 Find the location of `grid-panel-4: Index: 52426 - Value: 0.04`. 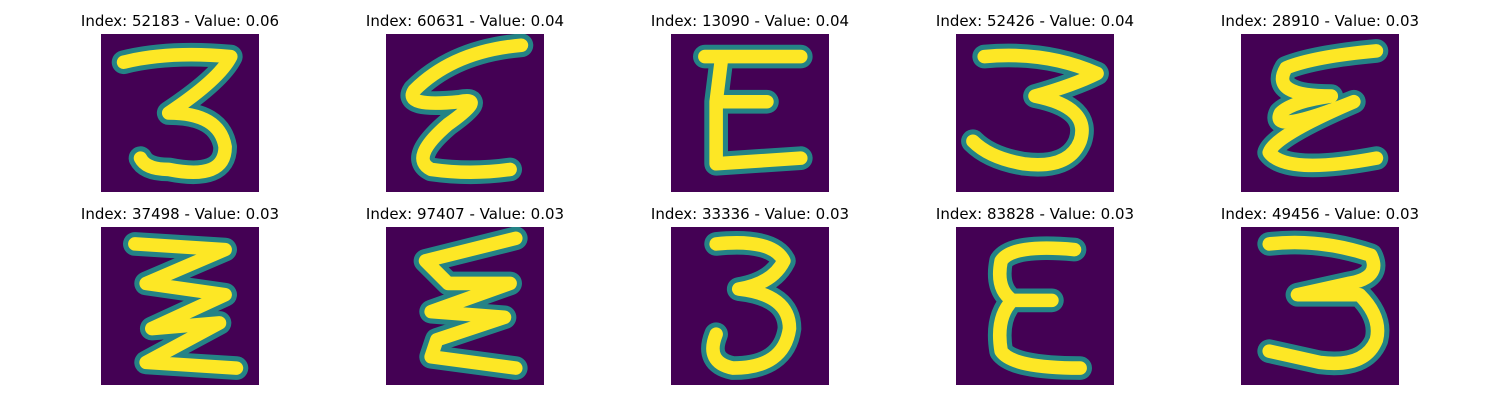

grid-panel-4: Index: 52426 - Value: 0.04 is located at coordinates (1035, 104).